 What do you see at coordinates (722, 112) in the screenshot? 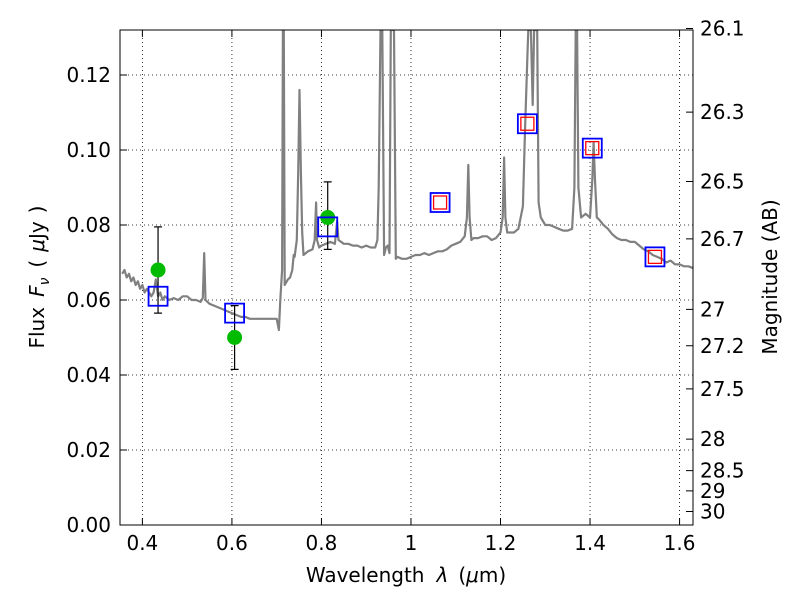
I see `y2-tick-label: 26.3` at bounding box center [722, 112].